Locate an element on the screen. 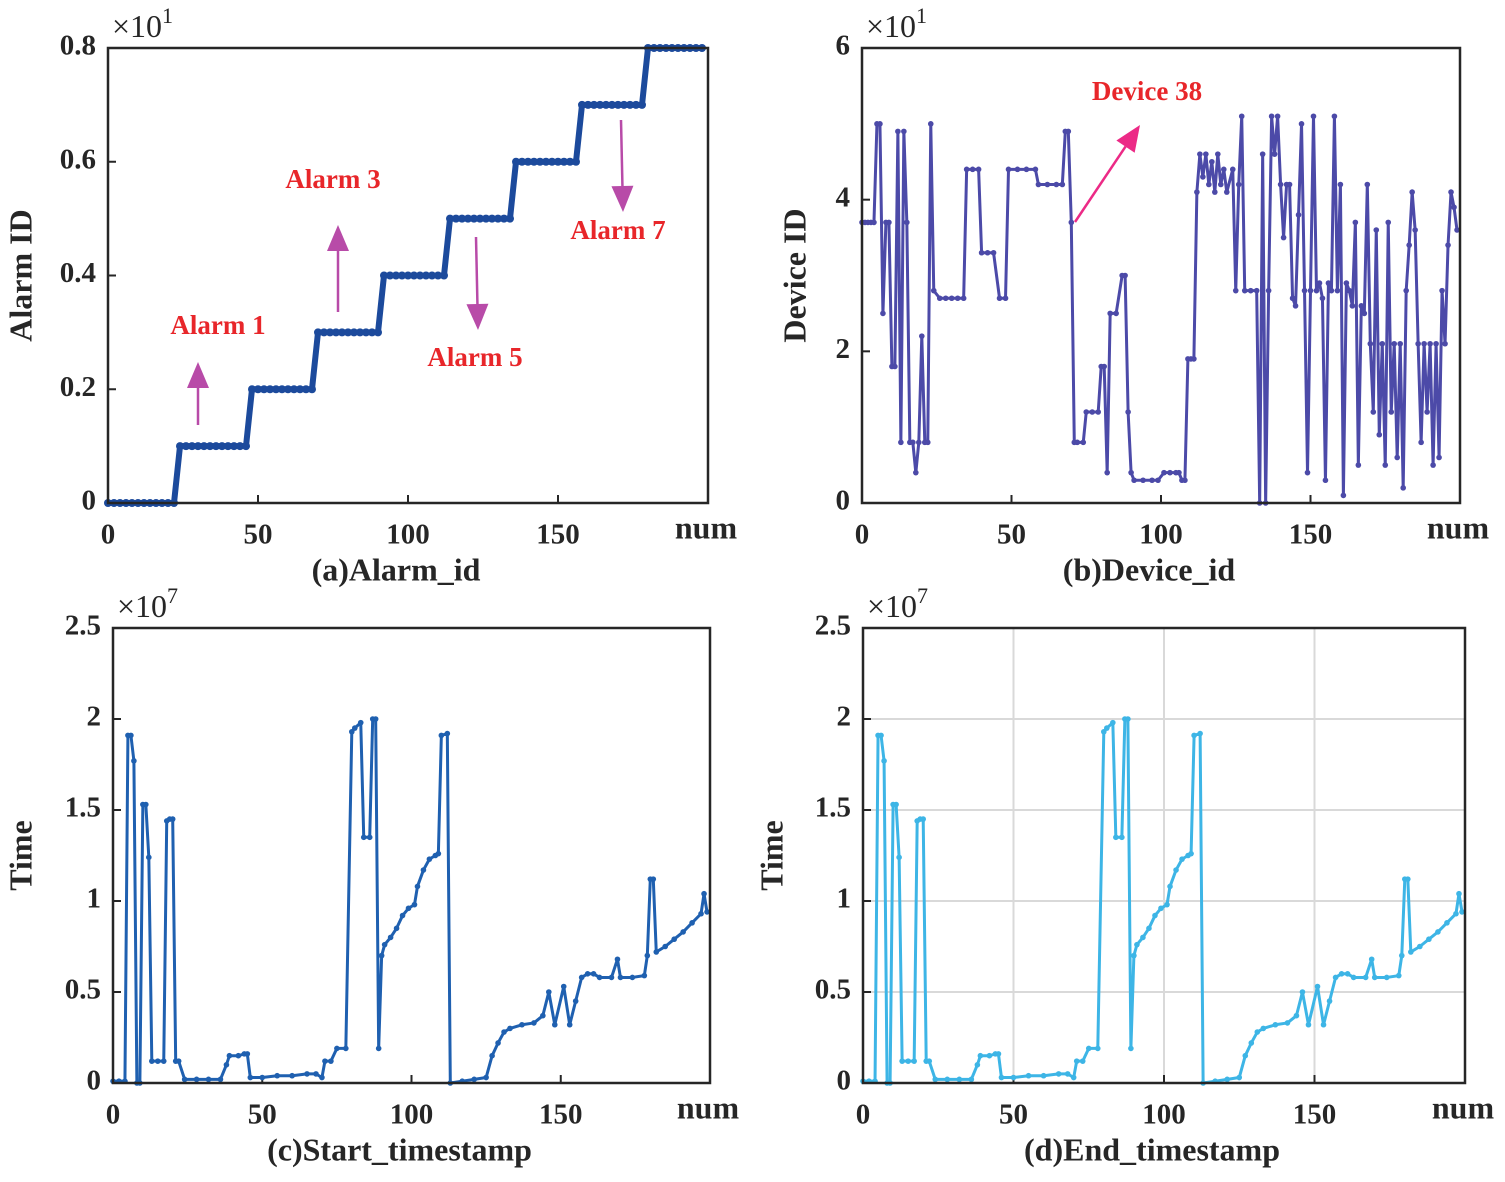 The height and width of the screenshot is (1182, 1505). y-multiplier: ×10⁷ is located at coordinates (147, 603).